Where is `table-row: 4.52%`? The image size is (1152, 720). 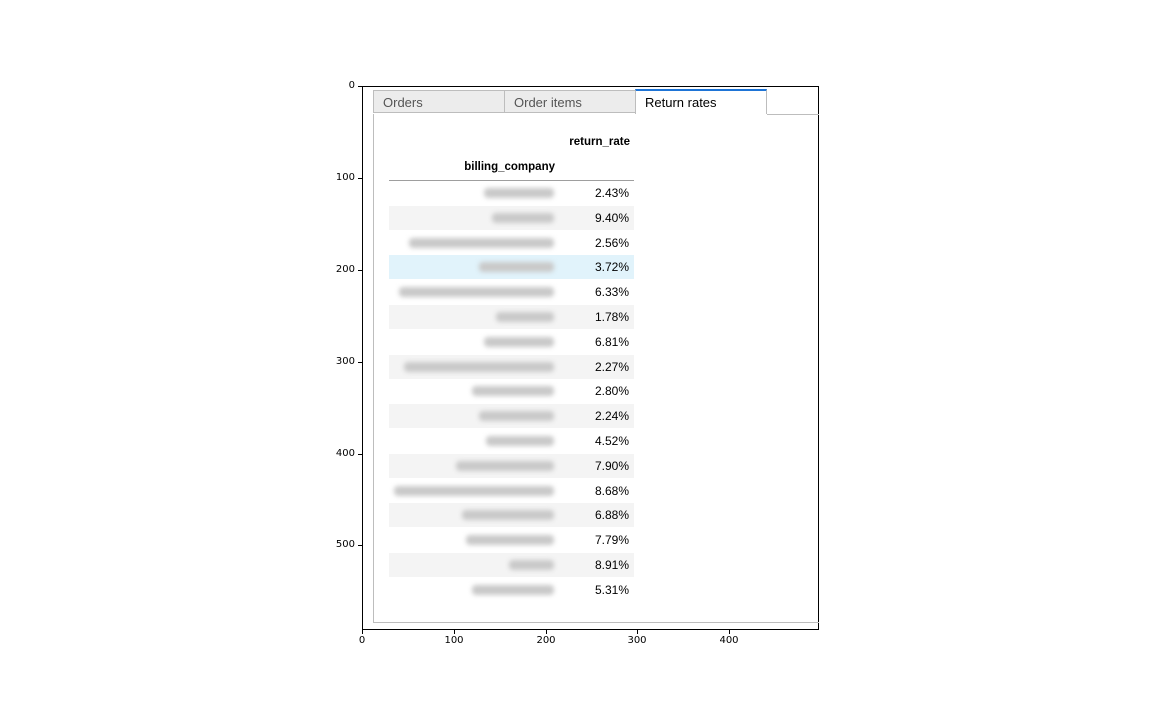
table-row: 4.52% is located at coordinates (511, 441).